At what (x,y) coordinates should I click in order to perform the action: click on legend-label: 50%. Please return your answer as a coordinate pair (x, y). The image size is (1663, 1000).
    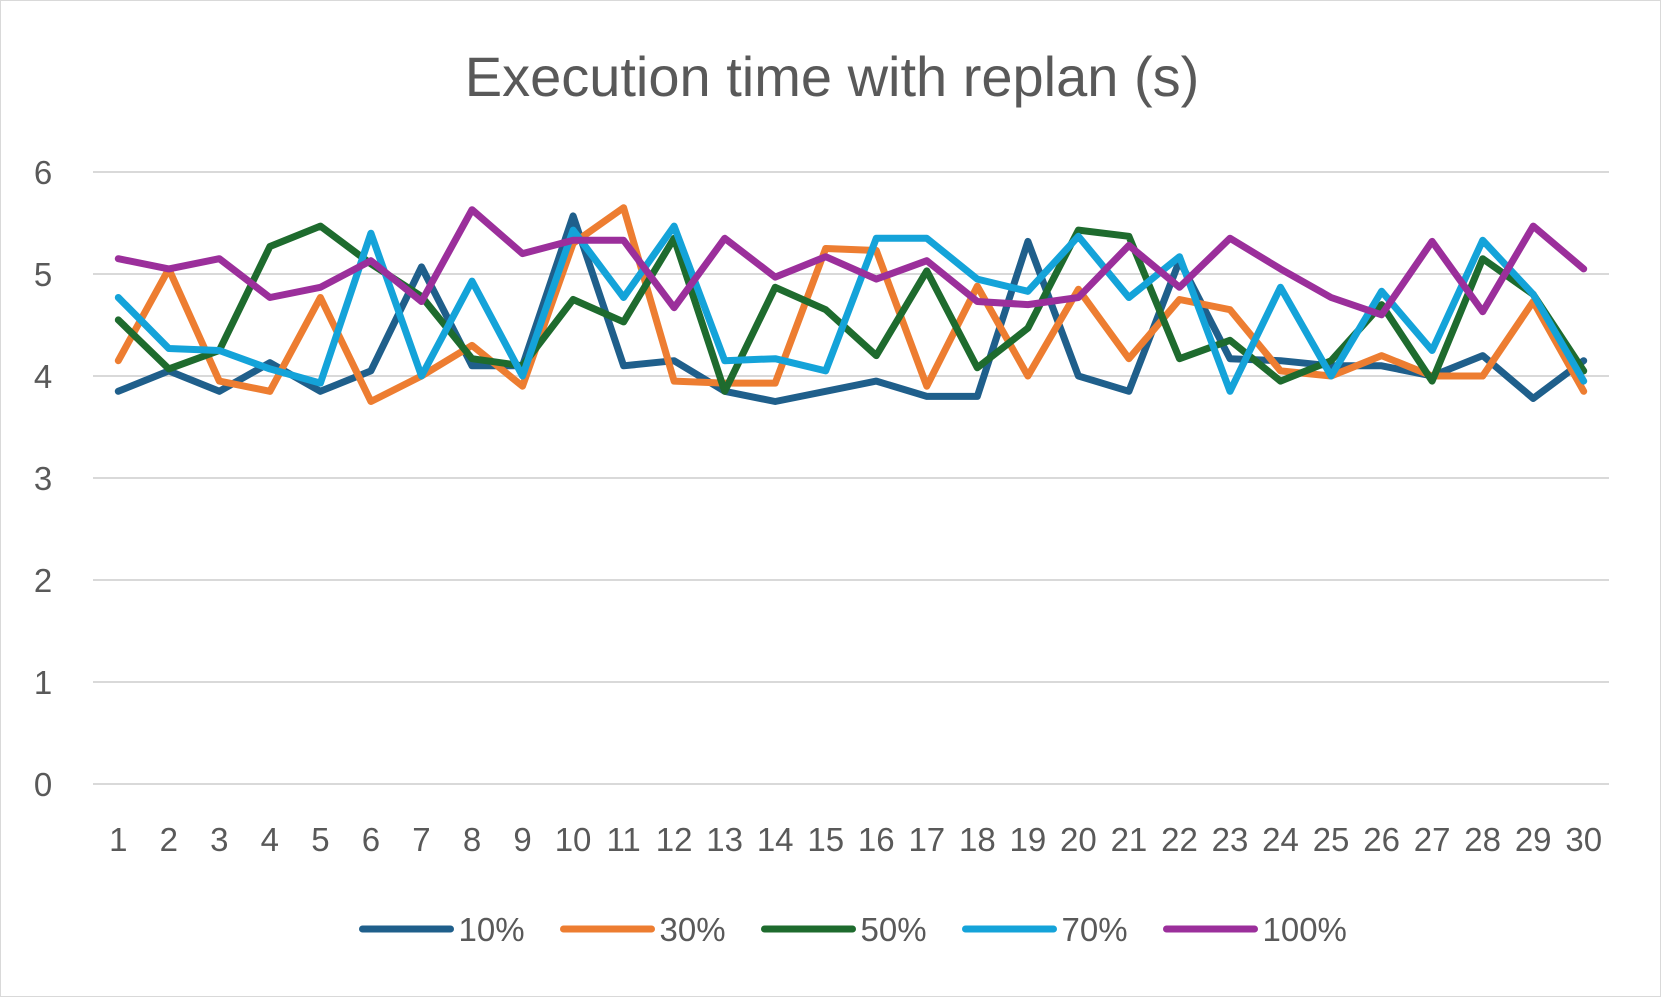
    Looking at the image, I should click on (894, 929).